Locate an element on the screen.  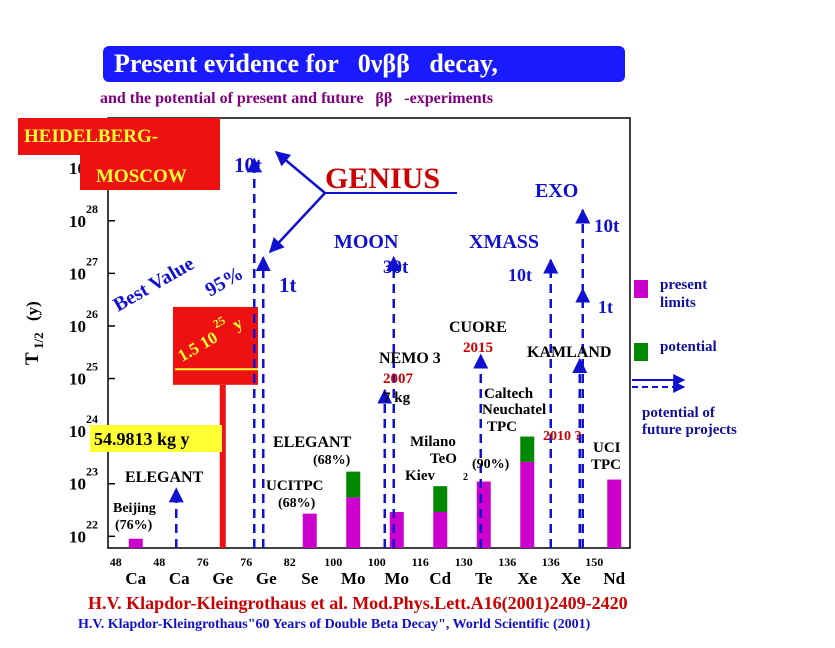
chart-title: Present evidence for 0νββ decay, is located at coordinates (306, 63).